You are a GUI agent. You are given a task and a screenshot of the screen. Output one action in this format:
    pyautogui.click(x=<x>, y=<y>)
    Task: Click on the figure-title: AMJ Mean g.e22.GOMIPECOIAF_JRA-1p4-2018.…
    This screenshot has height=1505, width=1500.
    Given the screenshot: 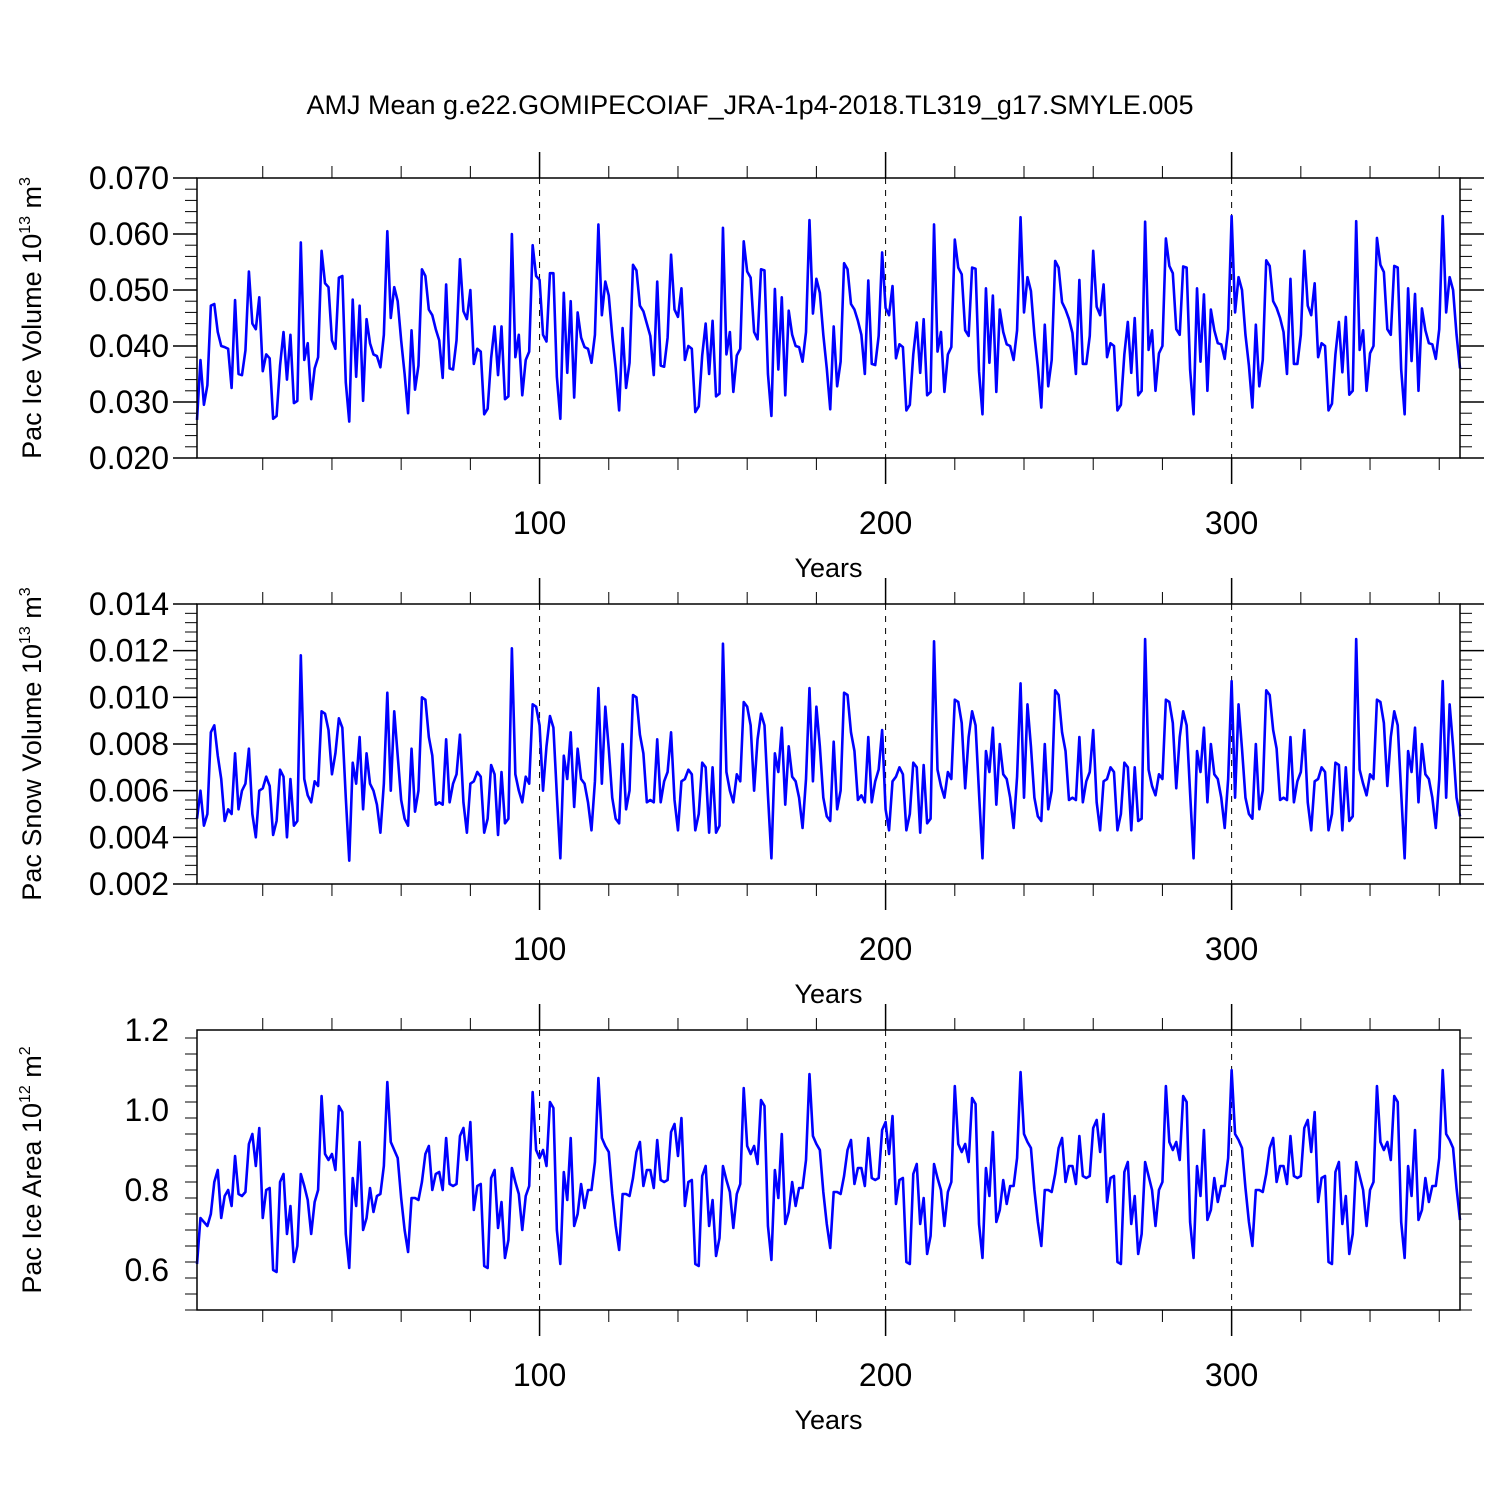 What is the action you would take?
    pyautogui.click(x=750, y=105)
    